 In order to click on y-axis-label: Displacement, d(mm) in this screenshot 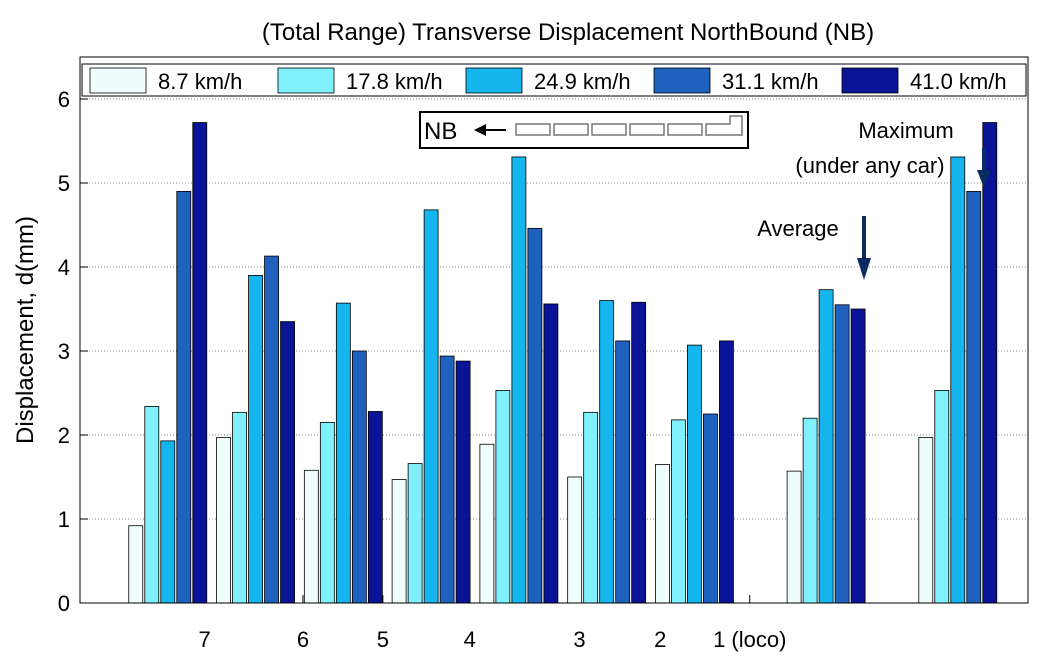, I will do `click(25, 330)`.